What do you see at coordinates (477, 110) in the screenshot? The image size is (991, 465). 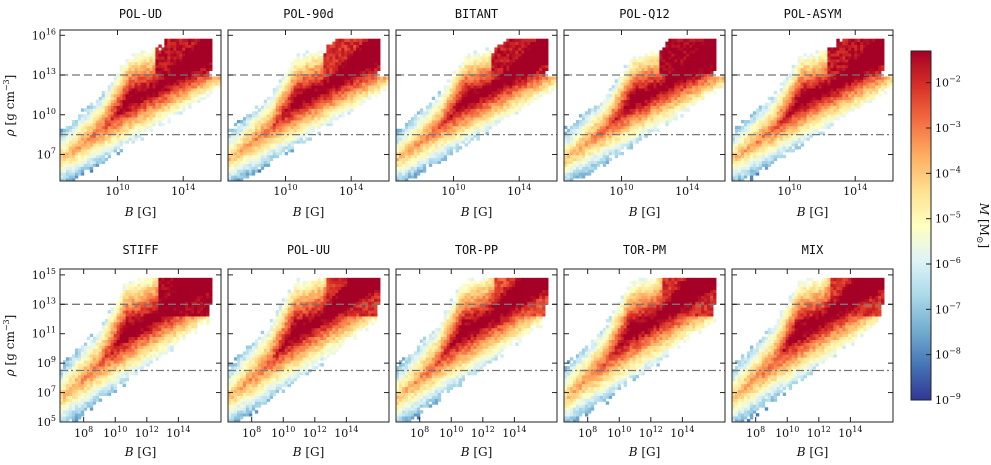 I see `heatmap-cells` at bounding box center [477, 110].